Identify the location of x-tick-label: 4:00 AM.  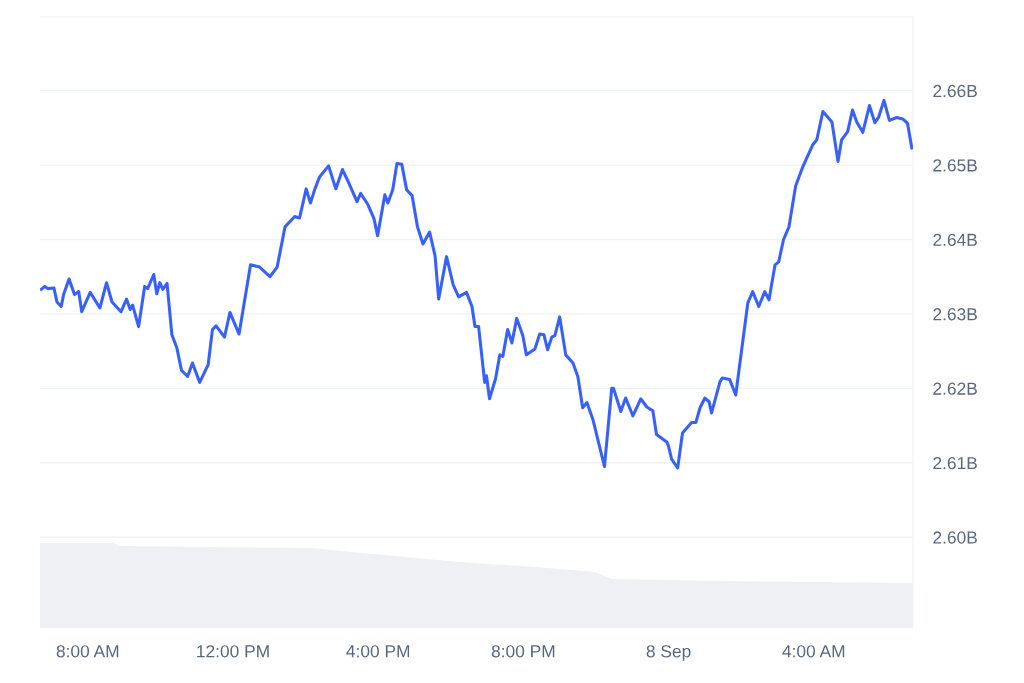
(813, 651).